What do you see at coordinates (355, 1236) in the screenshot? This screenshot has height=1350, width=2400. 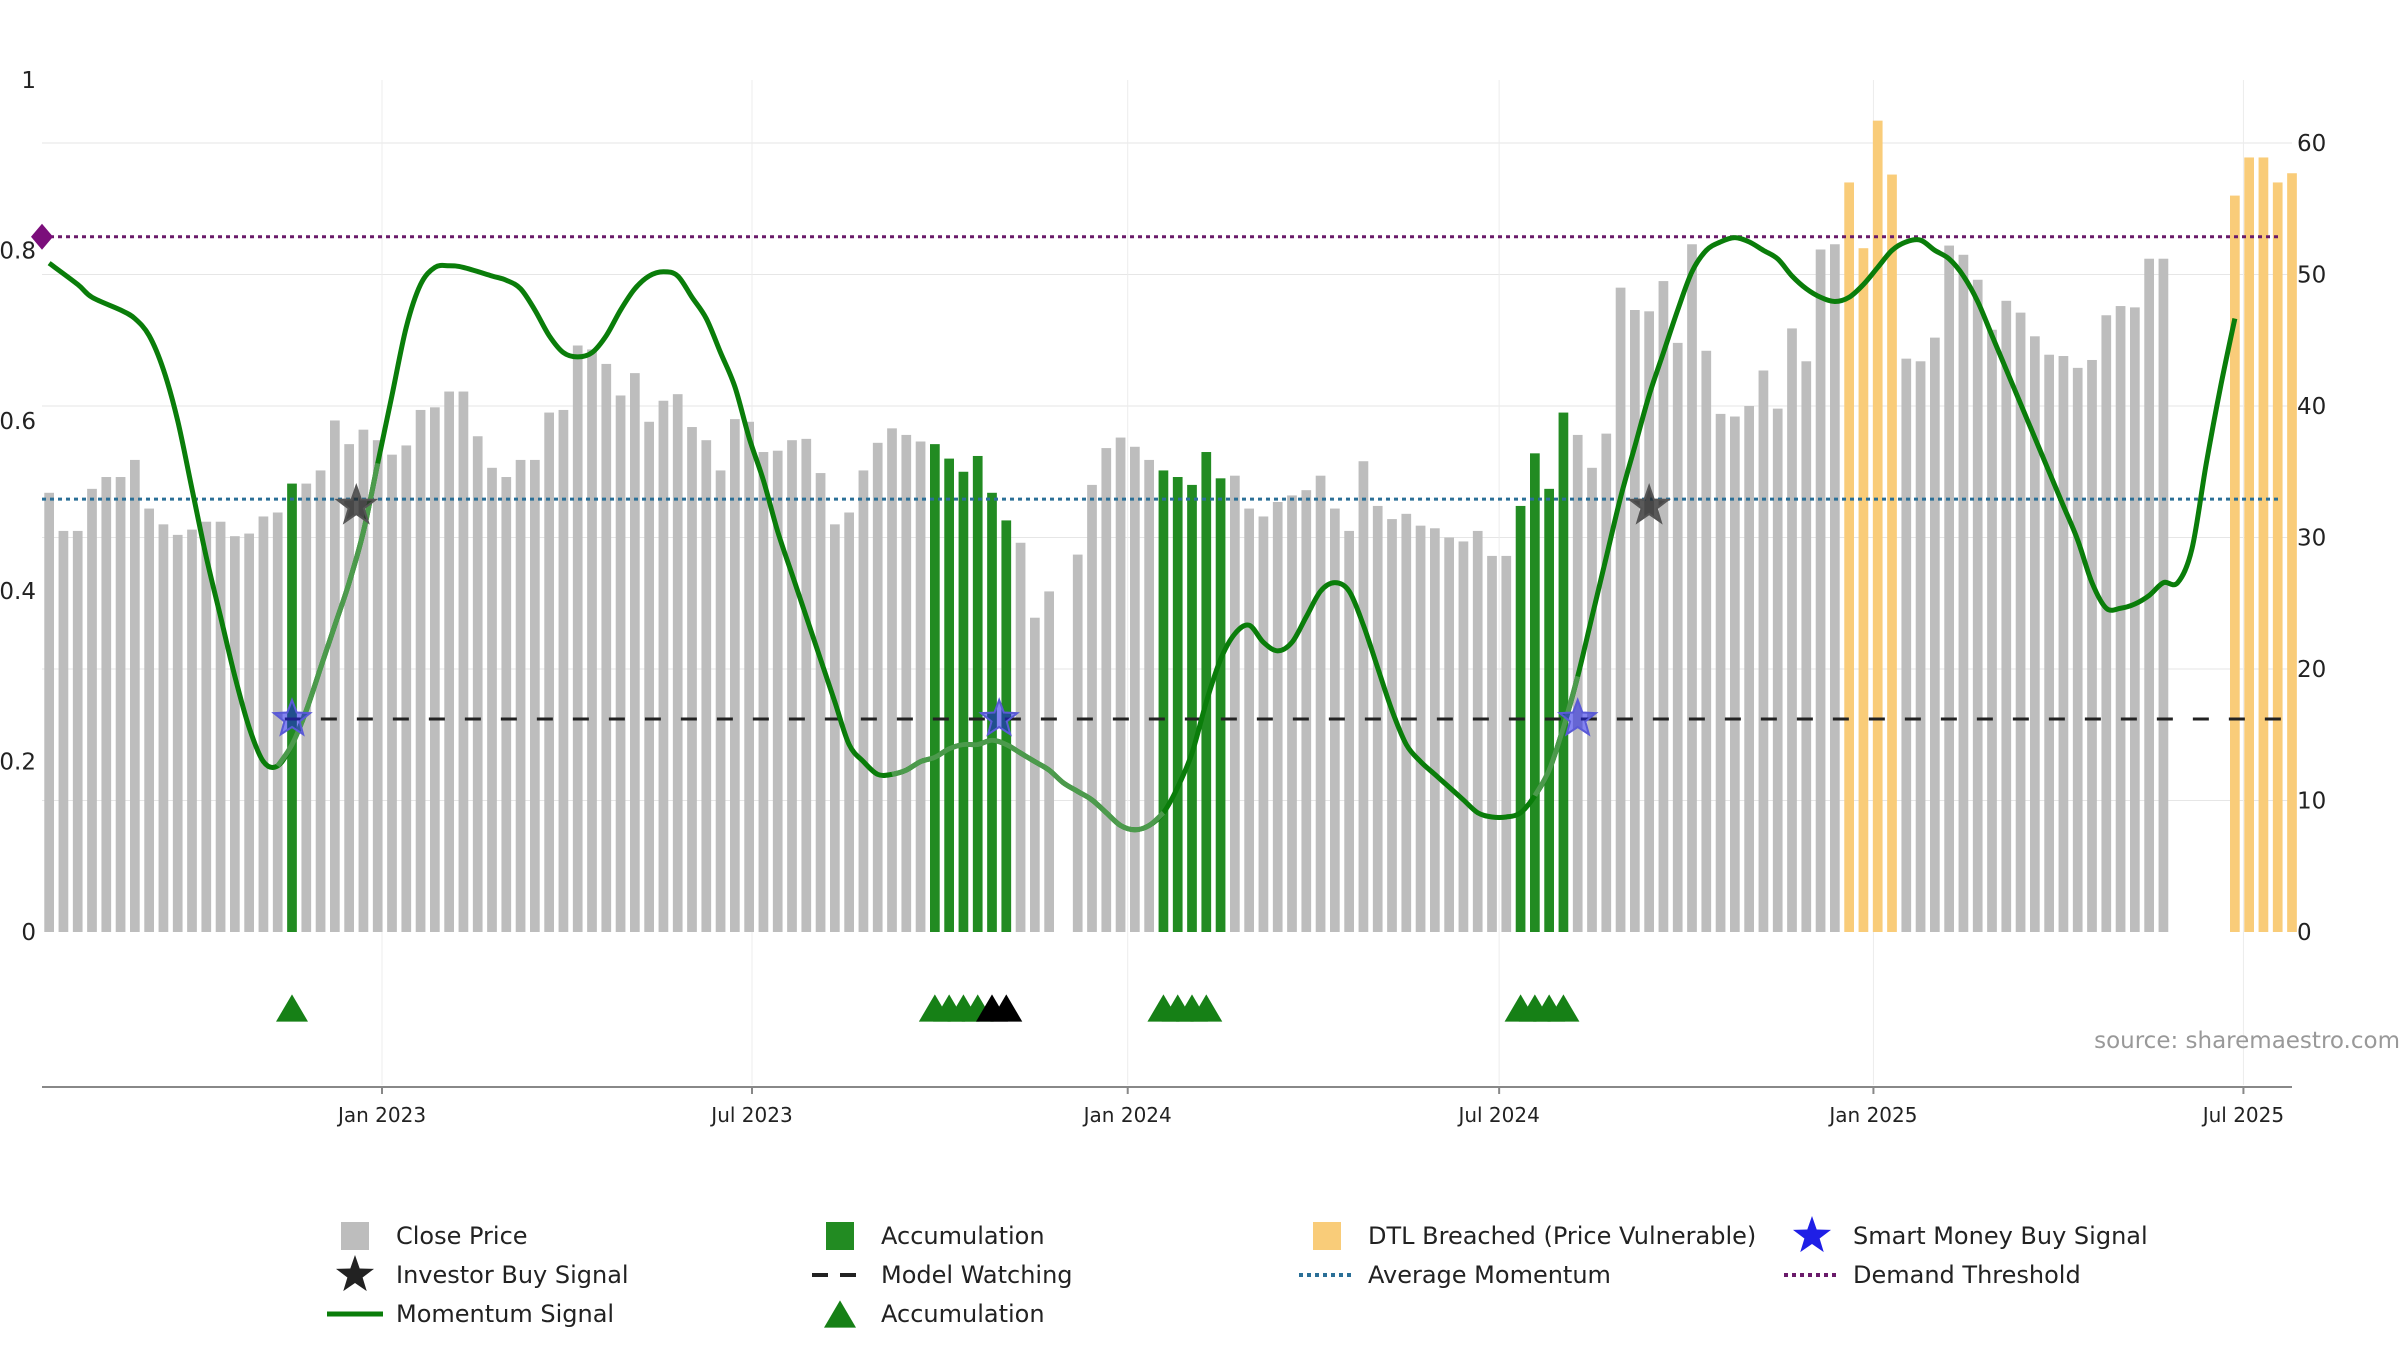 I see `legend-swatch` at bounding box center [355, 1236].